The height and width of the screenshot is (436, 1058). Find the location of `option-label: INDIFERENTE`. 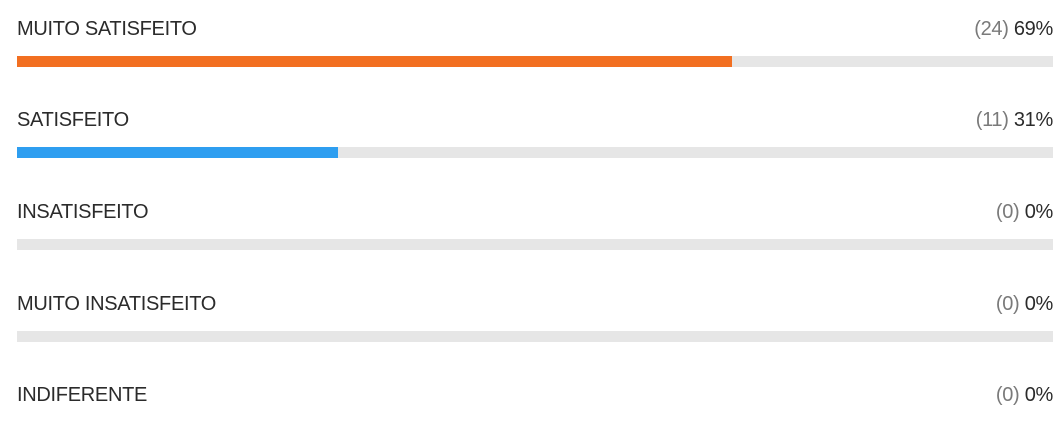

option-label: INDIFERENTE is located at coordinates (82, 395).